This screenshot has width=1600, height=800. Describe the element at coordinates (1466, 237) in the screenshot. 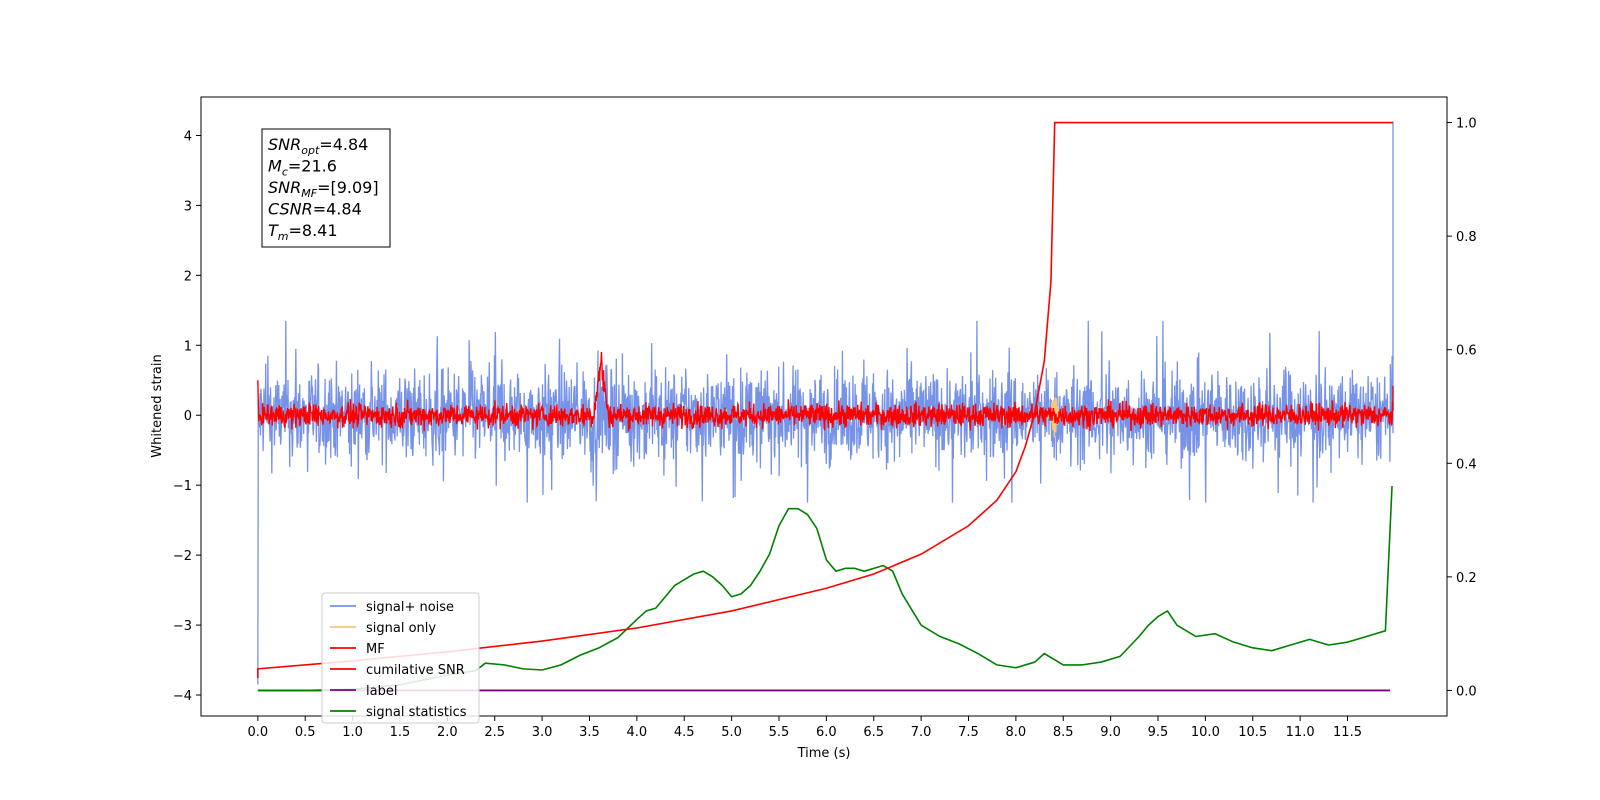

I see `y2-tick-label: 0.8` at that location.